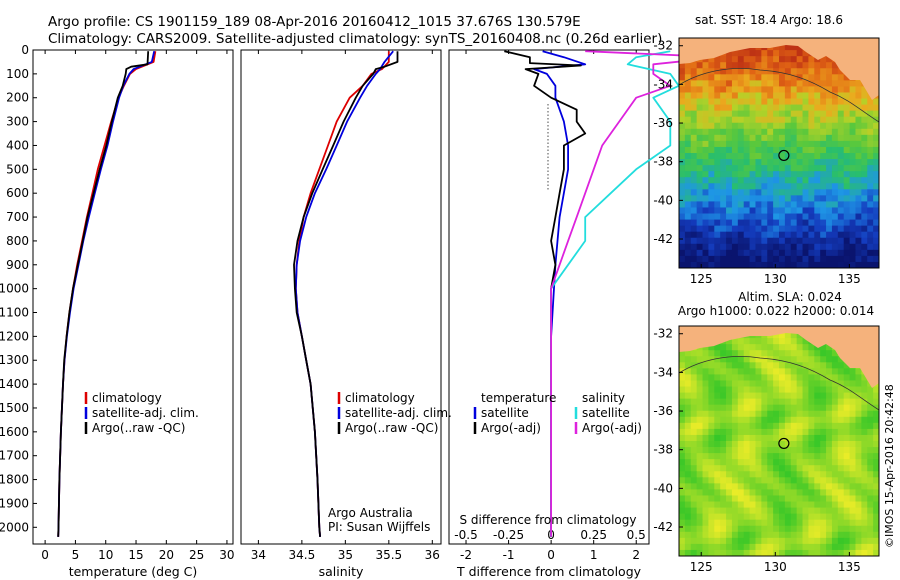  What do you see at coordinates (701, 567) in the screenshot?
I see `map-x-tick-label: 125` at bounding box center [701, 567].